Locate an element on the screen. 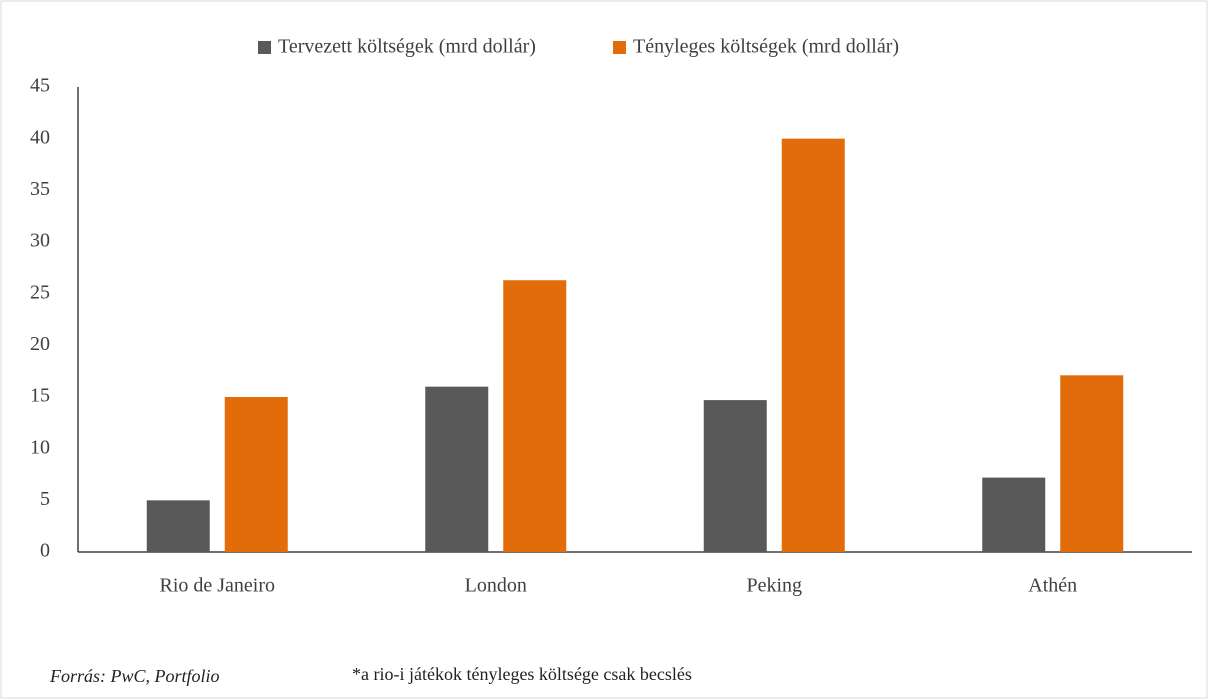 This screenshot has height=700, width=1209. y-tick-label: 0 is located at coordinates (45, 551).